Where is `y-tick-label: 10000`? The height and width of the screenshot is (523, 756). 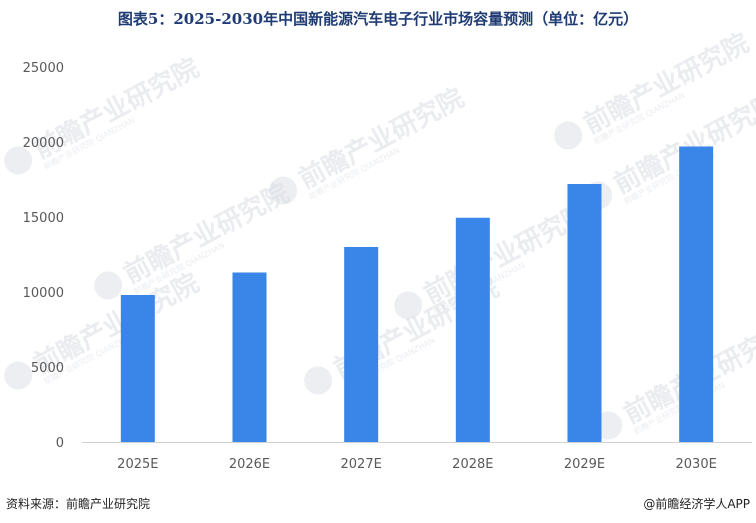
y-tick-label: 10000 is located at coordinates (43, 293).